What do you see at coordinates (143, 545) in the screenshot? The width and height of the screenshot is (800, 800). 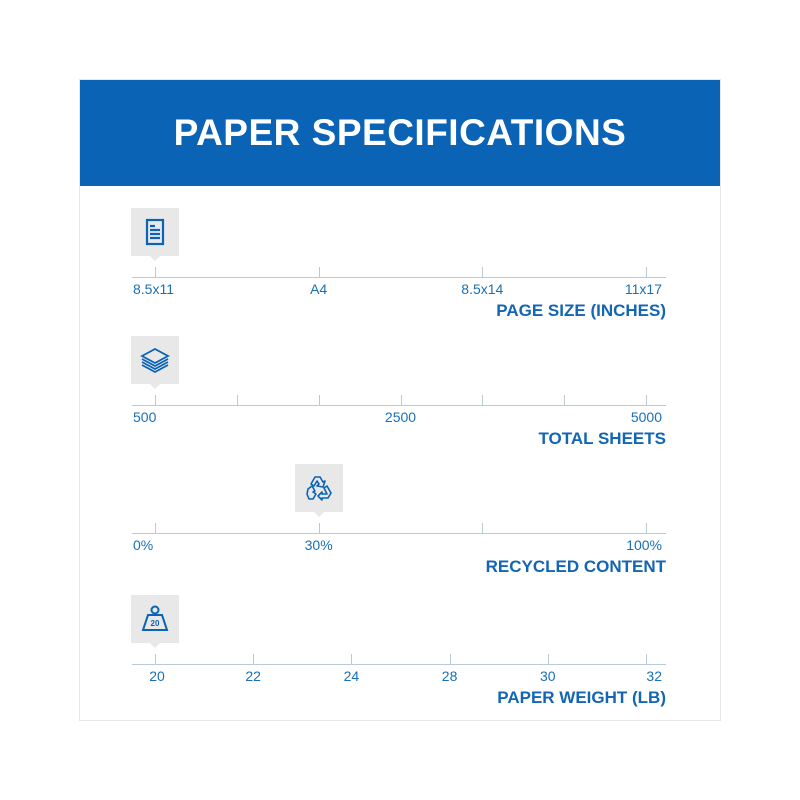 I see `tick-label: 0%` at bounding box center [143, 545].